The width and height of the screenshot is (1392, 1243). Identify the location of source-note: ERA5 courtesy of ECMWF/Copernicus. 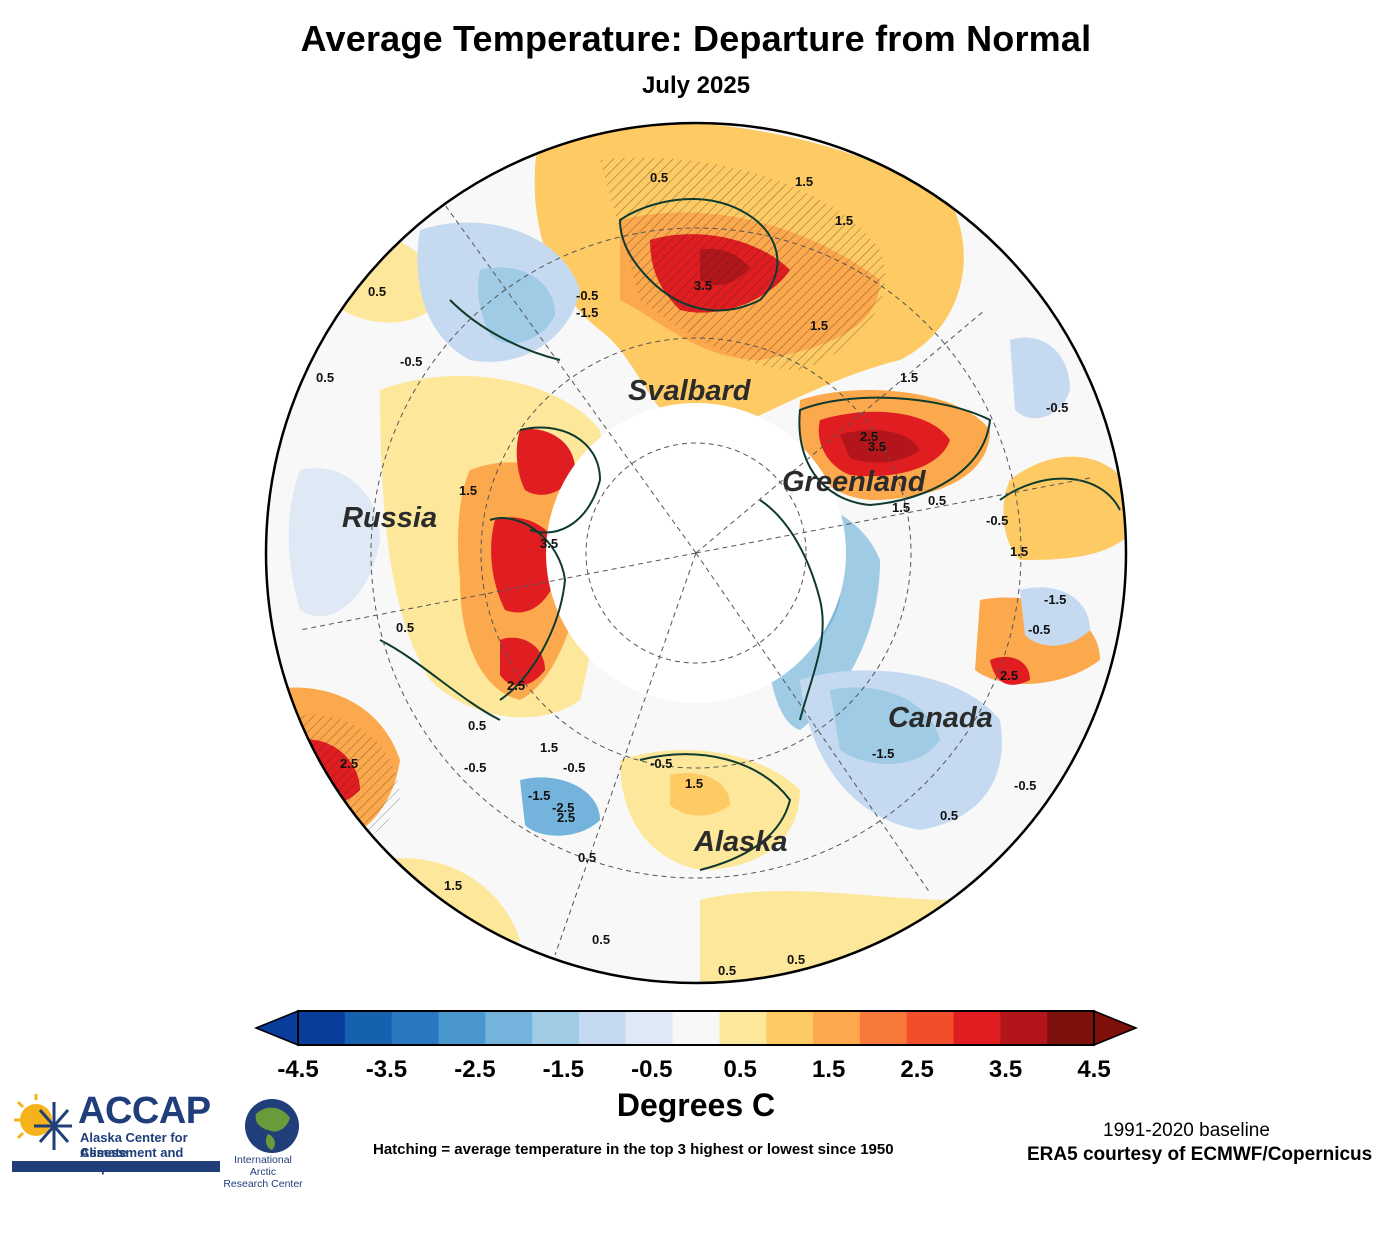
(1200, 1154).